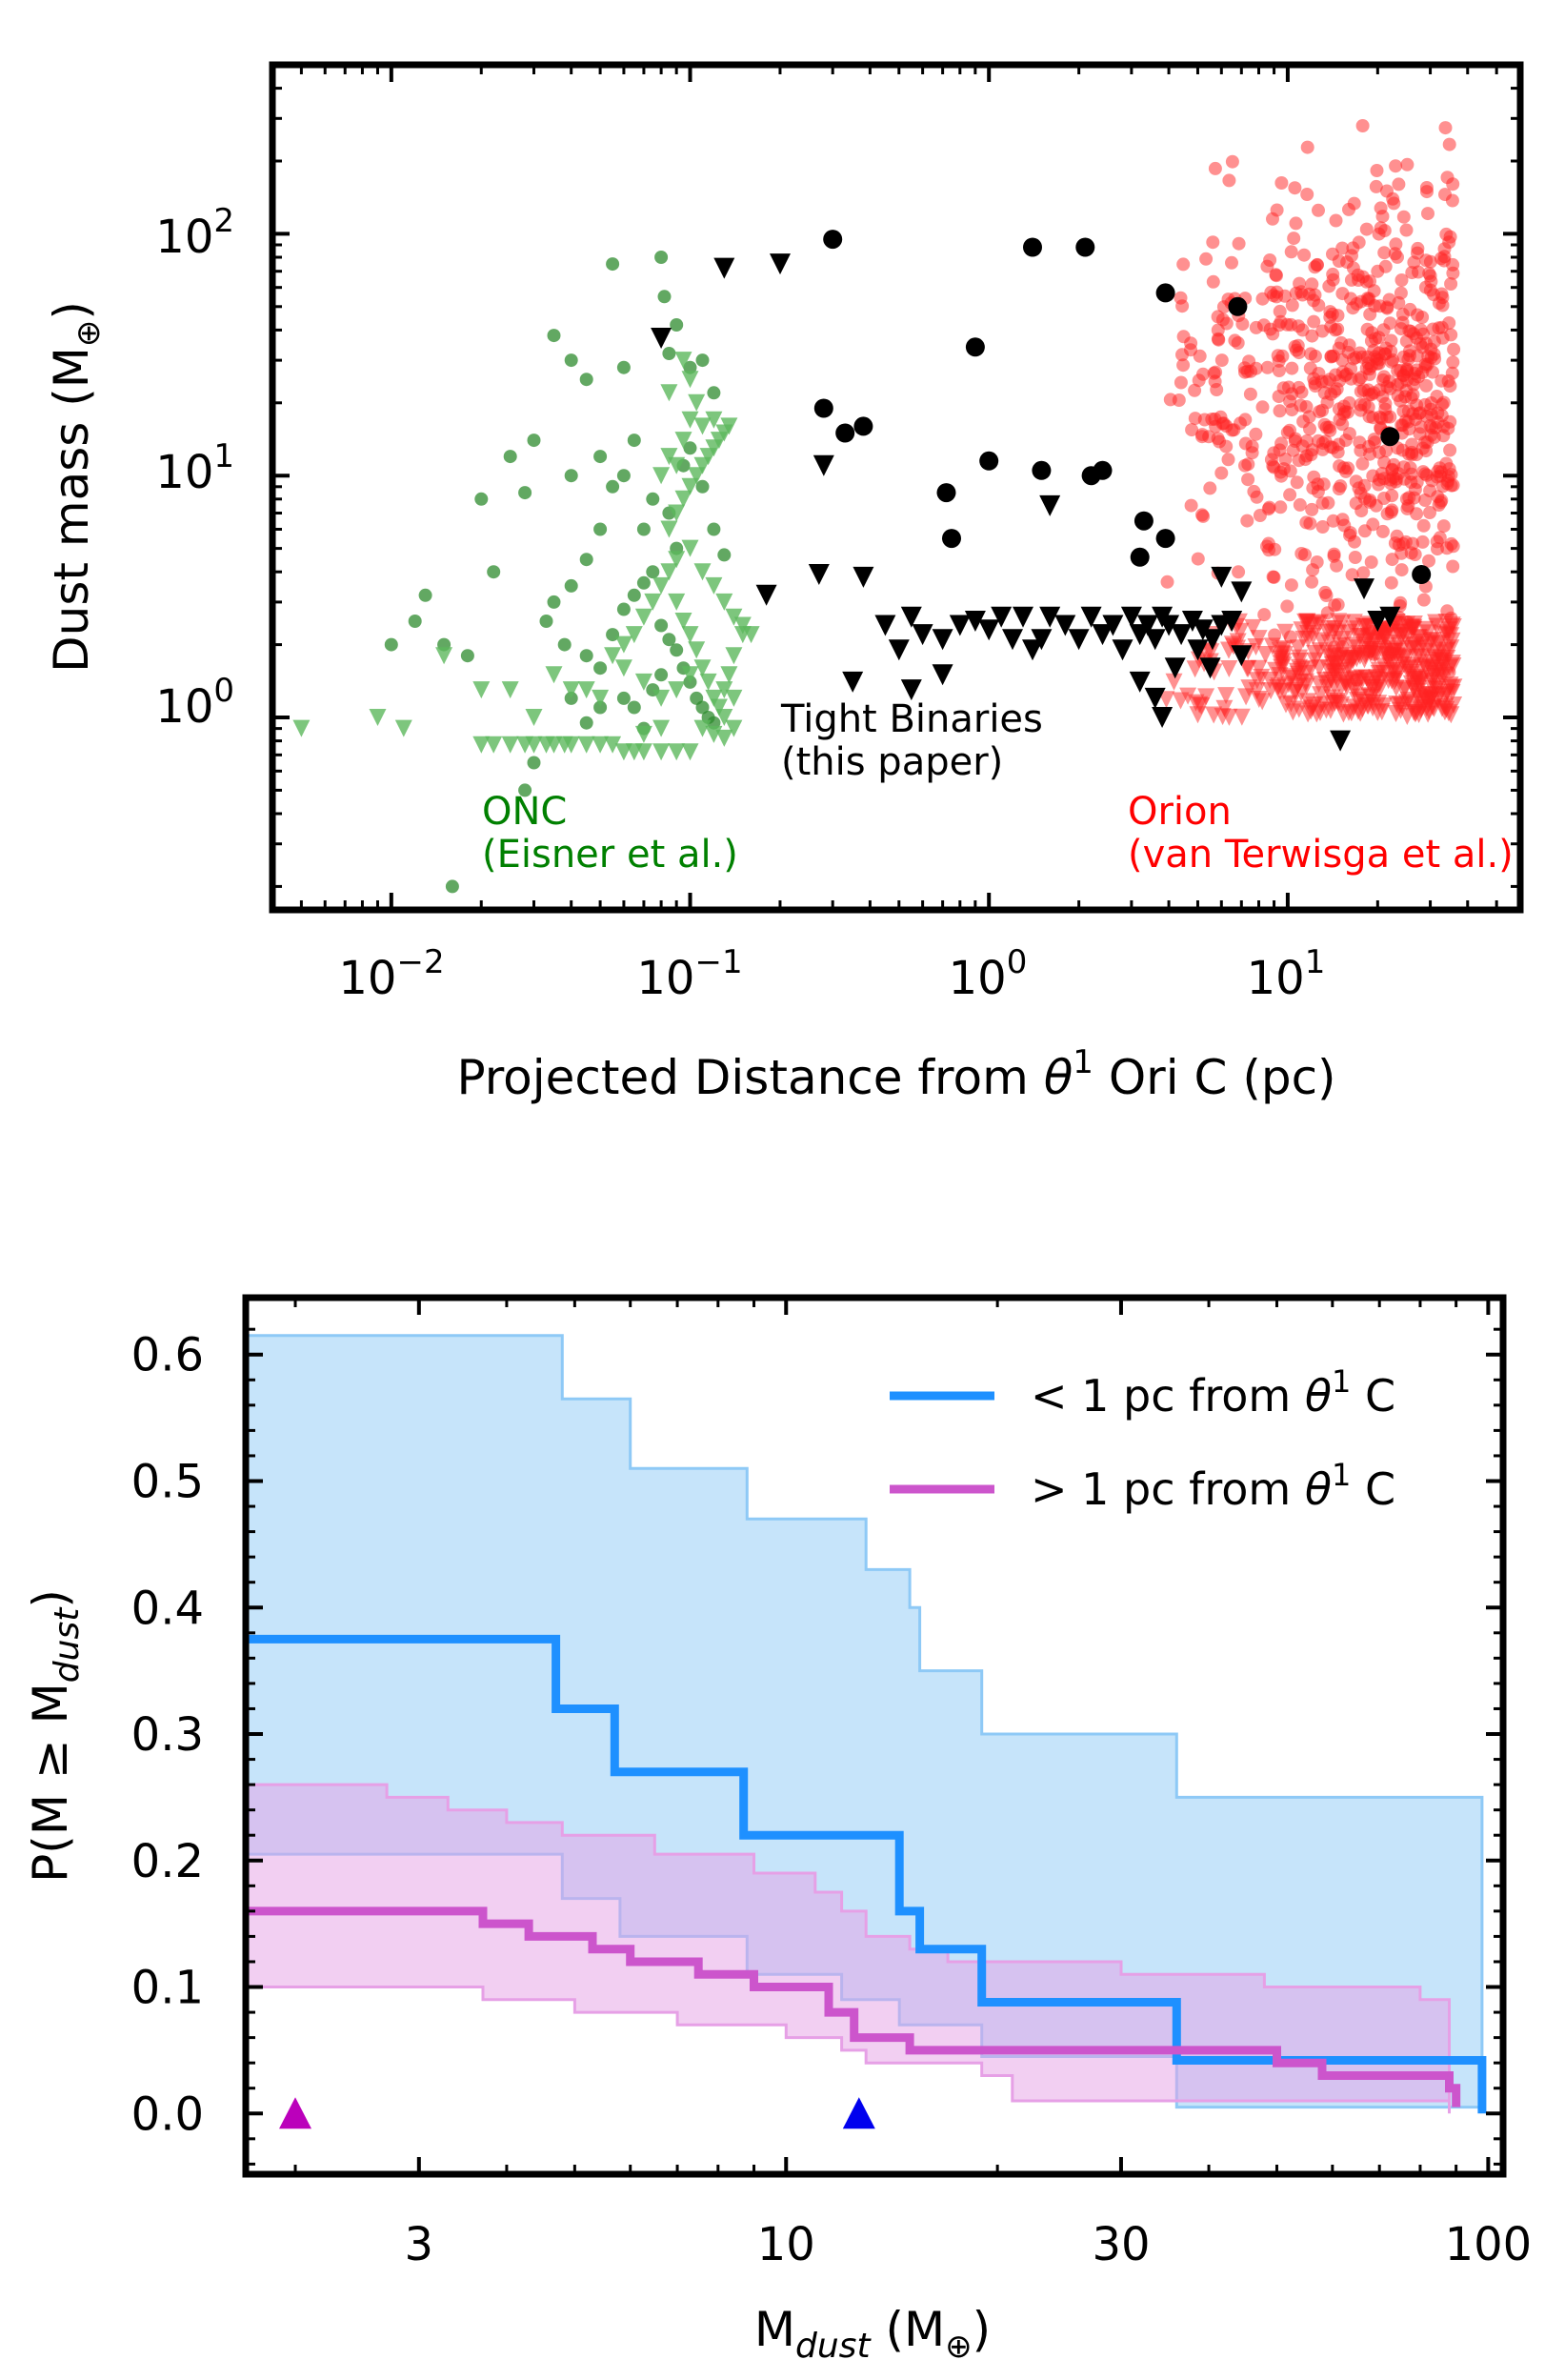 Image resolution: width=1565 pixels, height=2380 pixels. I want to click on legend-label-outer: > 1 pc from θ1 C, so click(1213, 1486).